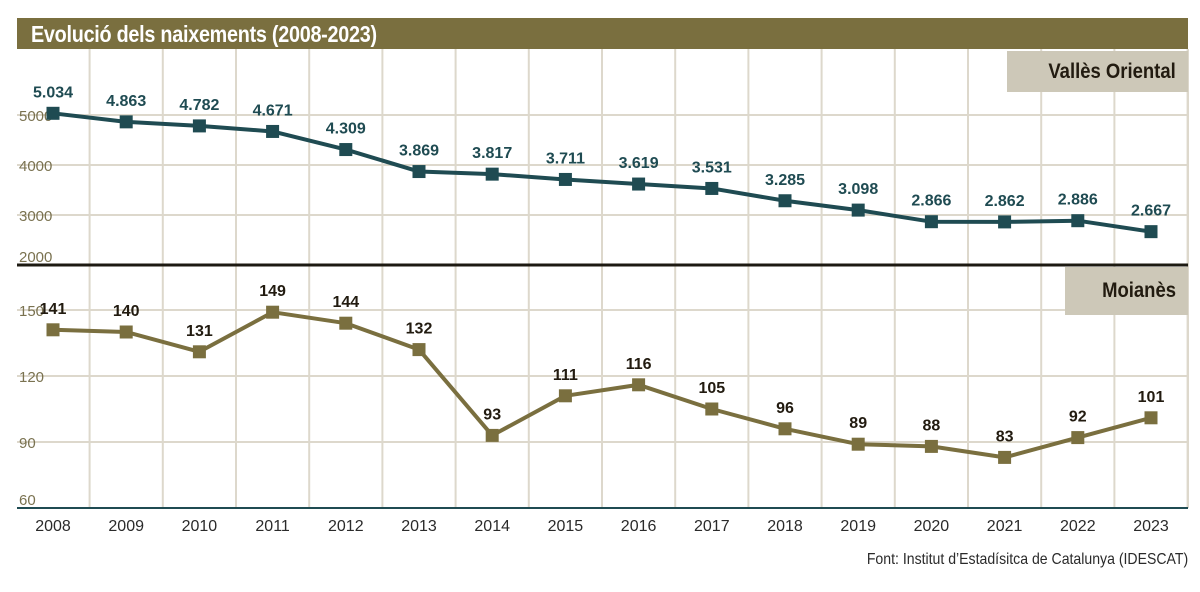 This screenshot has width=1200, height=592. What do you see at coordinates (639, 526) in the screenshot?
I see `x-tick-label: 2016` at bounding box center [639, 526].